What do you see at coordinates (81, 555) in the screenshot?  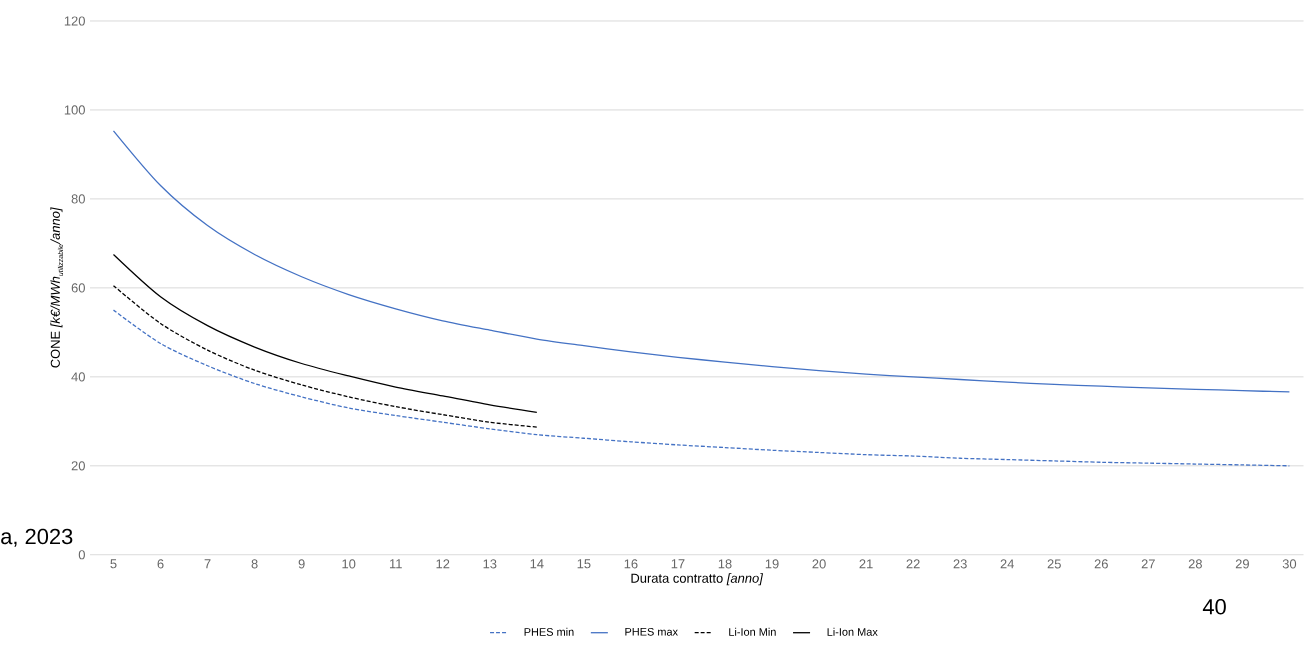 I see `y-tick-label: 0` at bounding box center [81, 555].